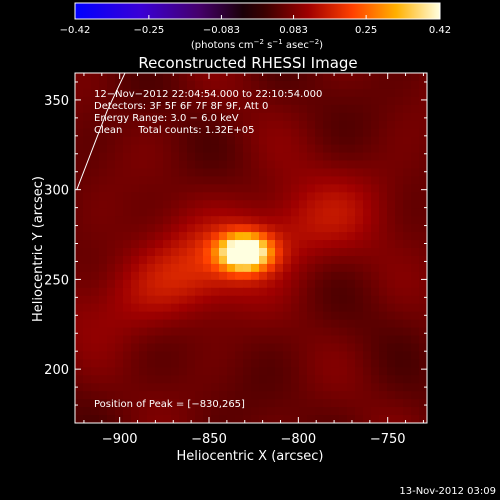 This screenshot has width=500, height=500. What do you see at coordinates (149, 30) in the screenshot?
I see `colorbar-tick-label: −0.25` at bounding box center [149, 30].